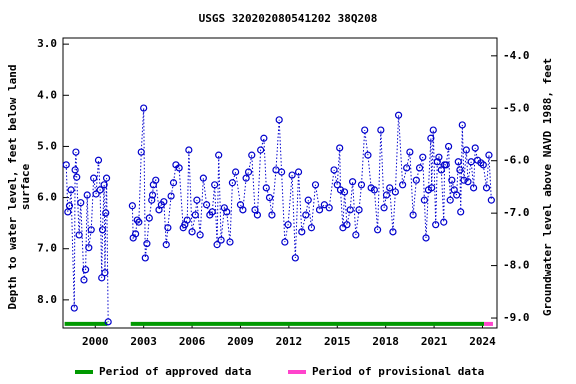 This screenshot has height=384, width=576. I want to click on x-tick-label: 2012, so click(289, 341).